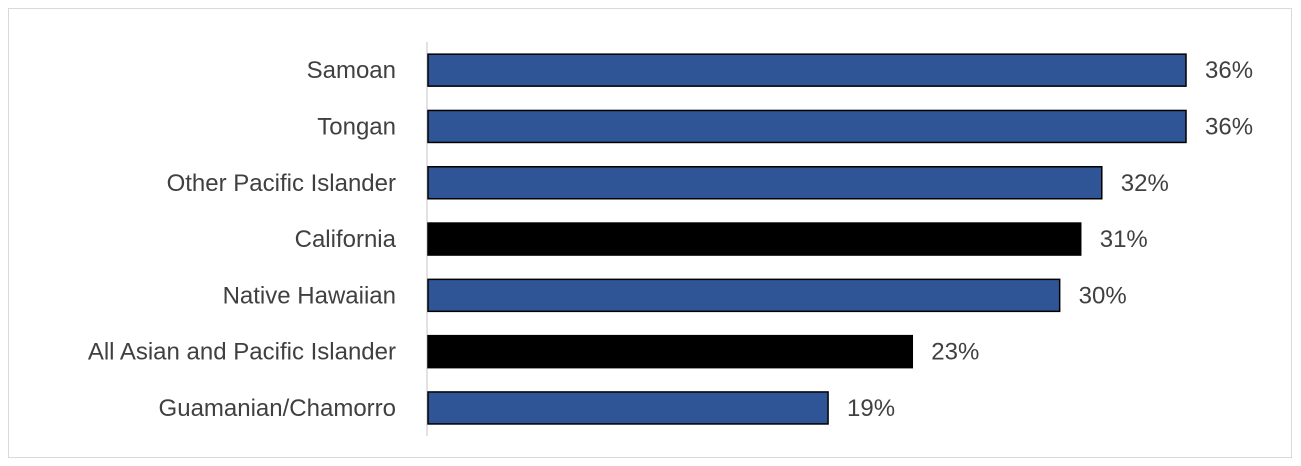 The image size is (1301, 466). What do you see at coordinates (1124, 239) in the screenshot?
I see `value-label: 31%` at bounding box center [1124, 239].